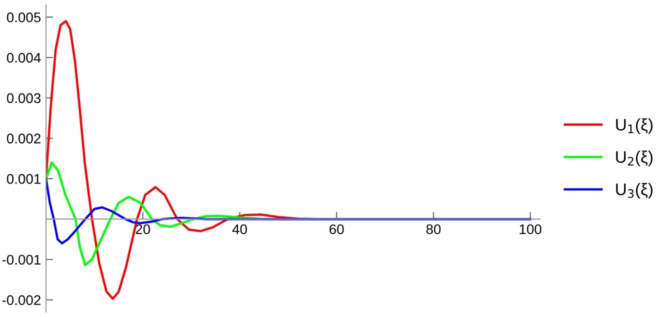 This screenshot has height=317, width=661. I want to click on y-tick-label: 0.004, so click(23, 57).